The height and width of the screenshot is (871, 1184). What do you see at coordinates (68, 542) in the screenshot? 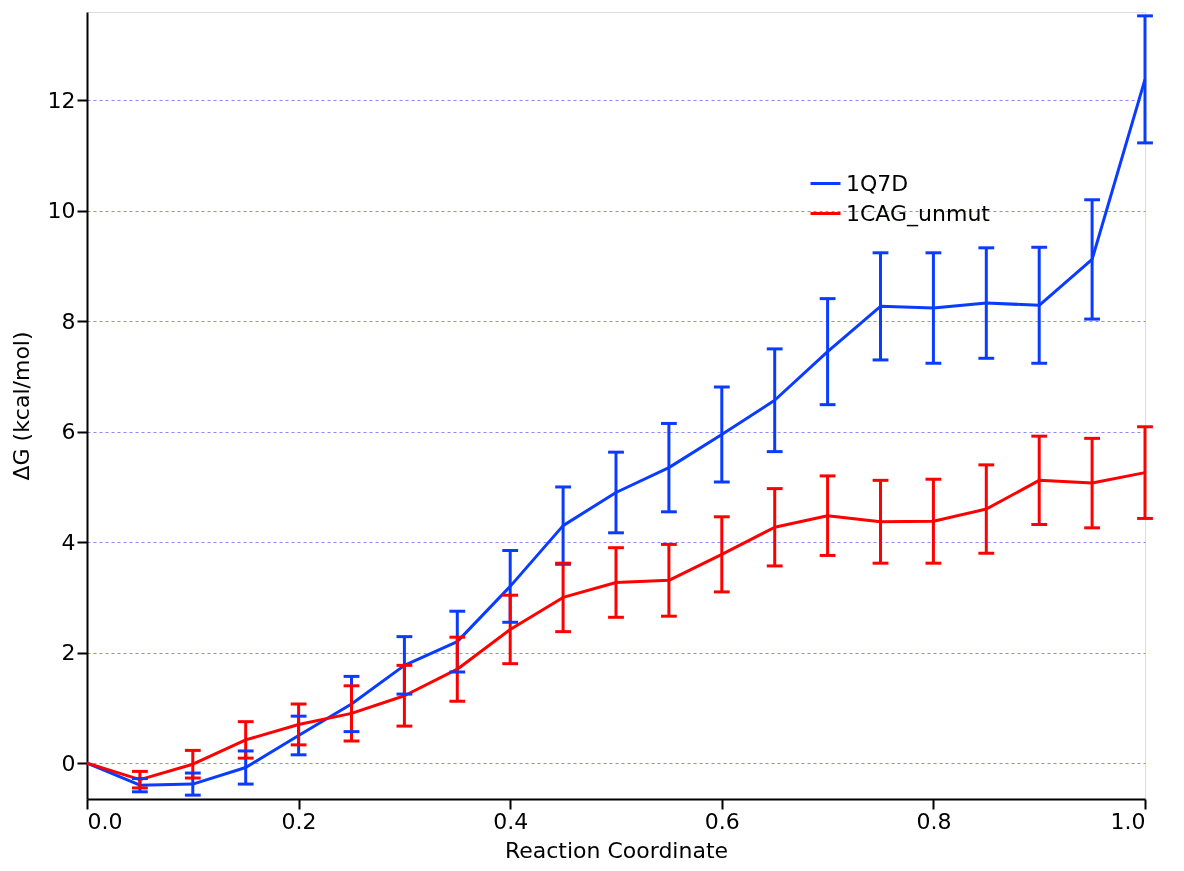
I see `y-tick-label: 4` at bounding box center [68, 542].